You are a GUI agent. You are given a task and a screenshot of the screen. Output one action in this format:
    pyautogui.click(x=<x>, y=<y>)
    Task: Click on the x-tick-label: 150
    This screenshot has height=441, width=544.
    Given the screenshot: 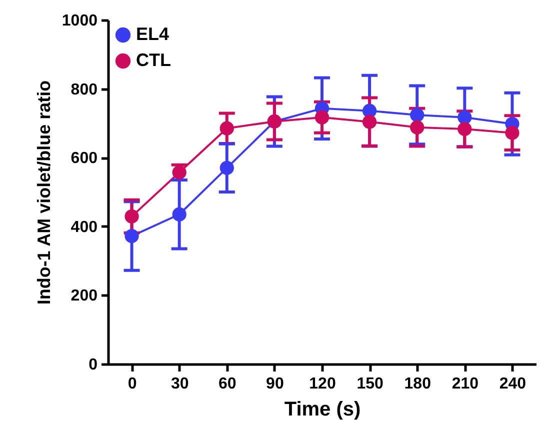 What is the action you would take?
    pyautogui.click(x=370, y=384)
    